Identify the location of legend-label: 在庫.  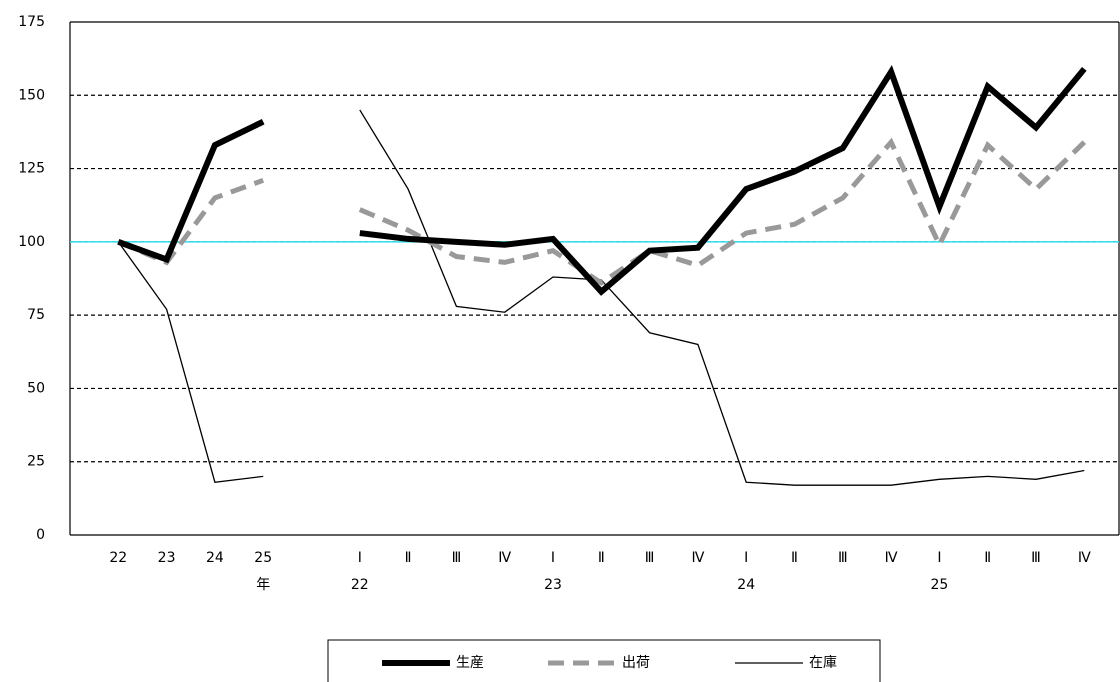
(823, 662).